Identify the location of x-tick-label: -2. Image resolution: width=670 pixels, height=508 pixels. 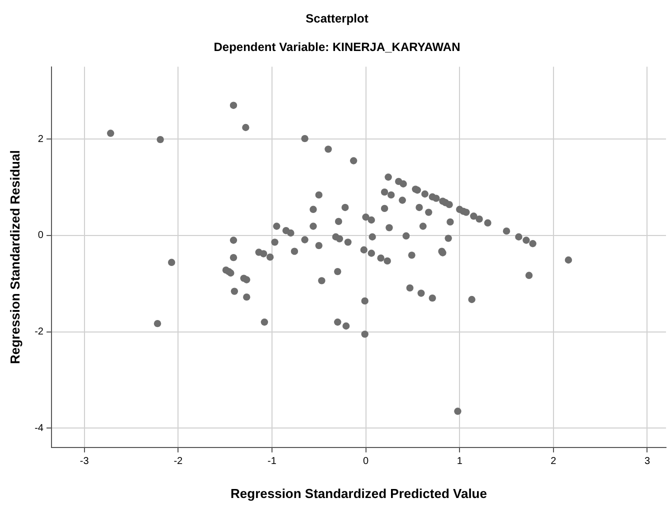
(179, 462).